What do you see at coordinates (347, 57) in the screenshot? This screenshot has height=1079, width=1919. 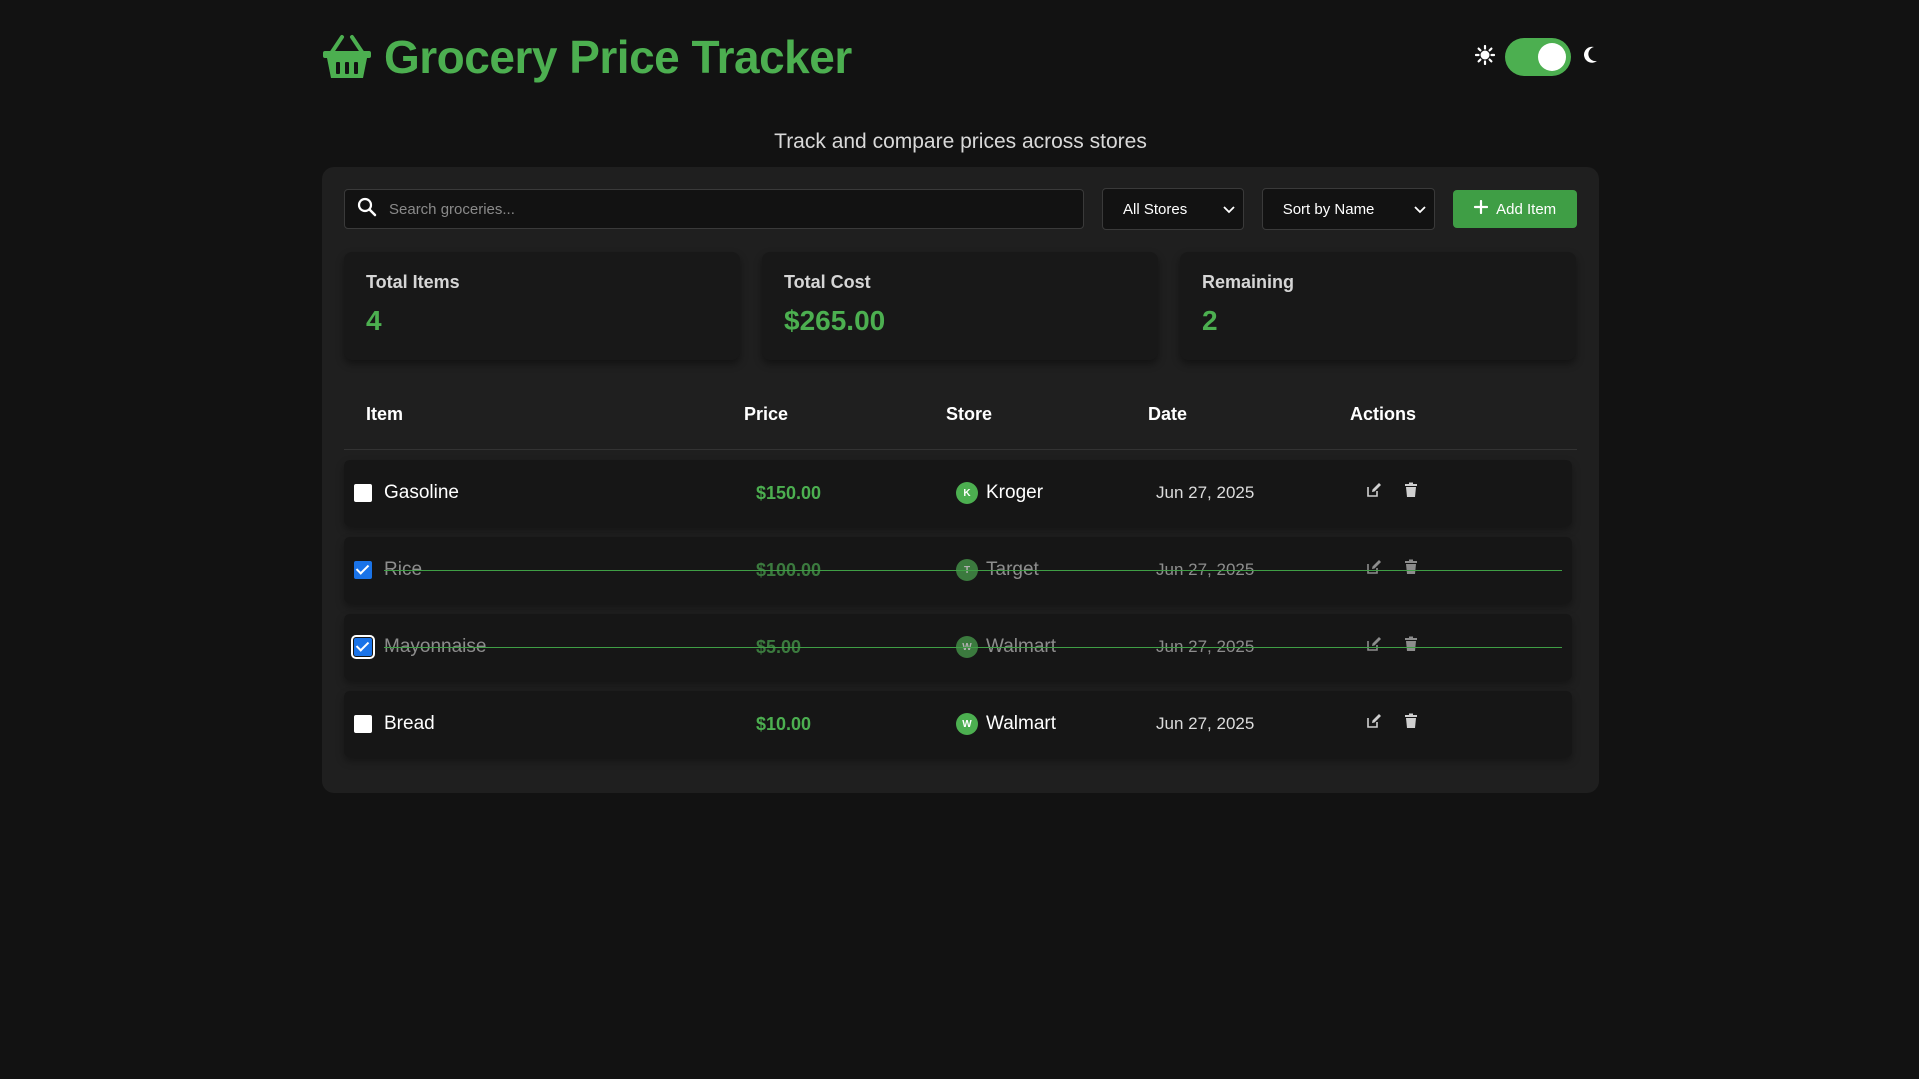 I see `basket-icon` at bounding box center [347, 57].